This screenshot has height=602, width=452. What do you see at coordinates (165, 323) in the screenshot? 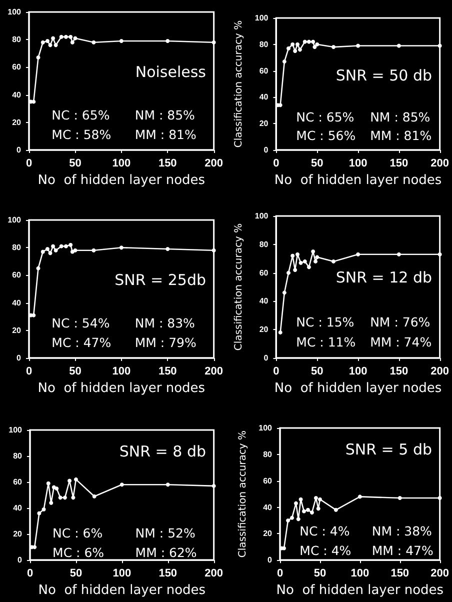
I see `annotation: NM : 83%` at bounding box center [165, 323].